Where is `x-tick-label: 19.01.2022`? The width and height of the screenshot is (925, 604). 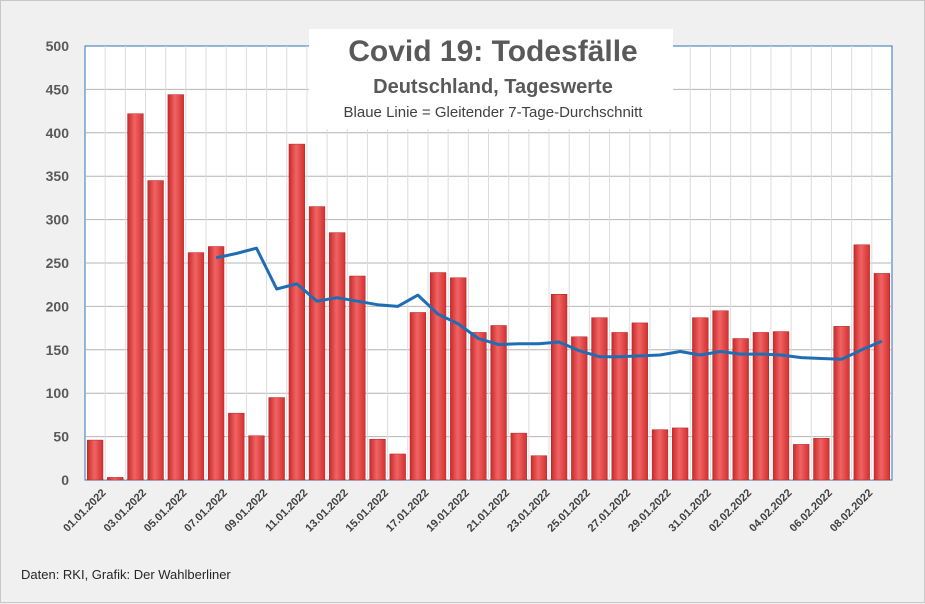
x-tick-label: 19.01.2022 is located at coordinates (447, 510).